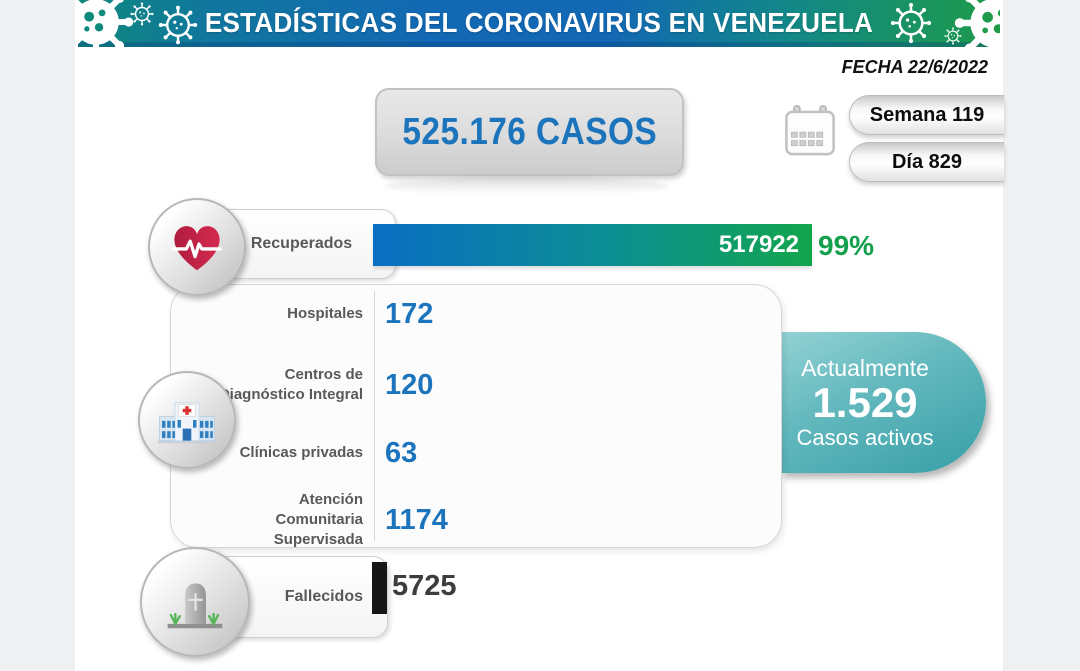  Describe the element at coordinates (476, 385) in the screenshot. I see `facility-row: Centros de Diagnóstico Integral 120` at that location.